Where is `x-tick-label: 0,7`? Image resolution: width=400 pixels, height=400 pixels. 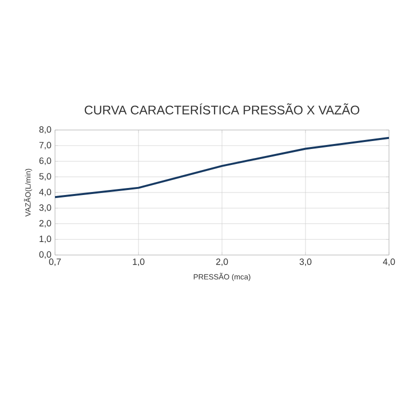 x-tick-label: 0,7 is located at coordinates (55, 262).